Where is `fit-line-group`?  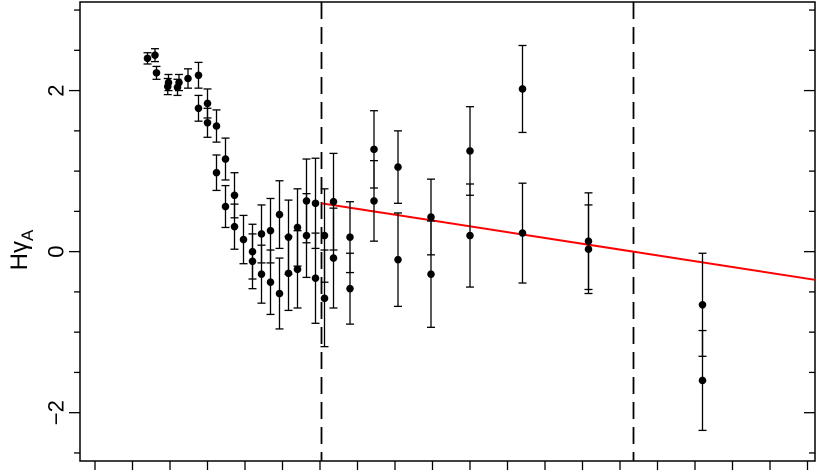
fit-line-group is located at coordinates (568, 241).